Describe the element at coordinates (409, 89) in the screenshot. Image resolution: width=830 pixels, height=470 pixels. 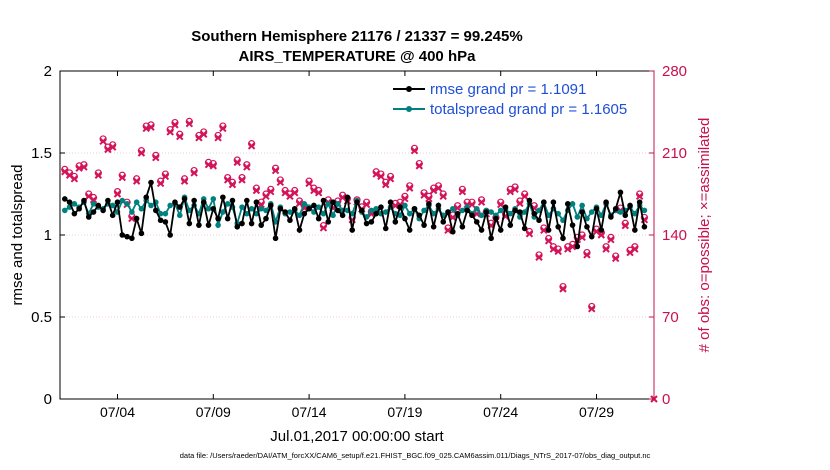
I see `legend-rmse-marker` at that location.